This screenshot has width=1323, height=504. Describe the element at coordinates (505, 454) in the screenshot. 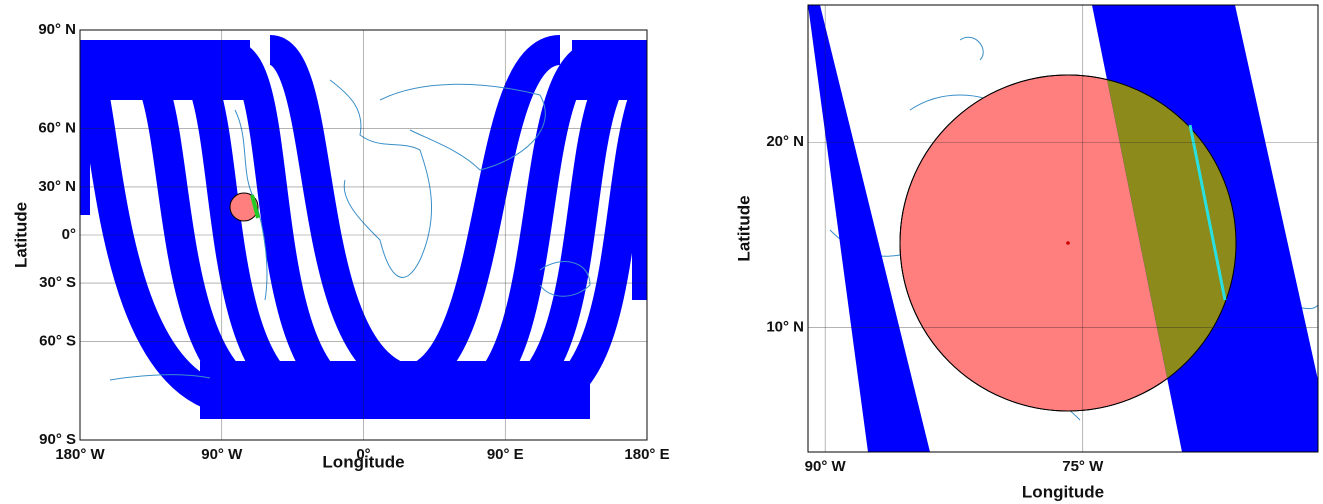

I see `x-tick-label: 90° E` at that location.